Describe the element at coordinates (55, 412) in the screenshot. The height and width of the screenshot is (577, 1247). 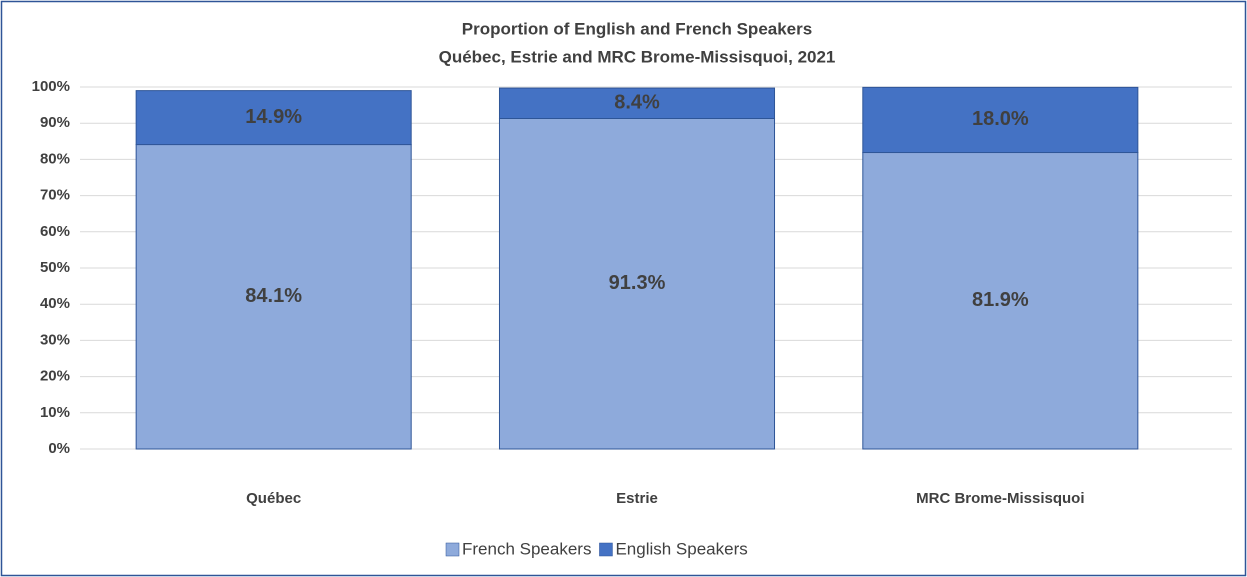
I see `y-tick-label: 10%` at that location.